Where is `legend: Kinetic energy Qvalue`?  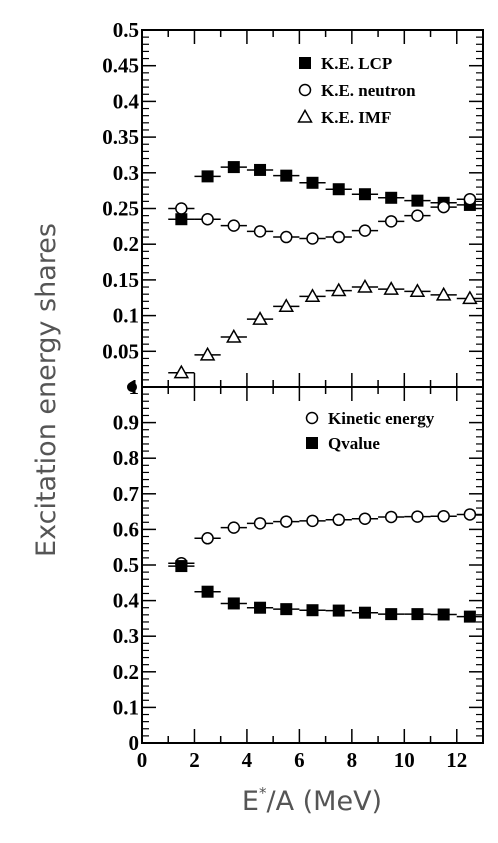 legend: Kinetic energy Qvalue is located at coordinates (370, 431).